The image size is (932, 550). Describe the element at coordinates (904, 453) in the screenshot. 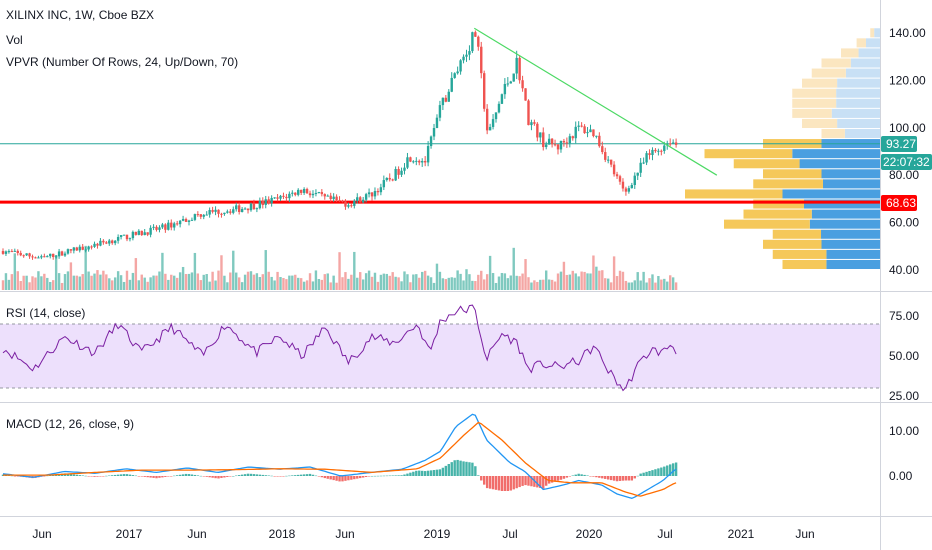

I see `macd-axis: 10.00 0.00` at that location.